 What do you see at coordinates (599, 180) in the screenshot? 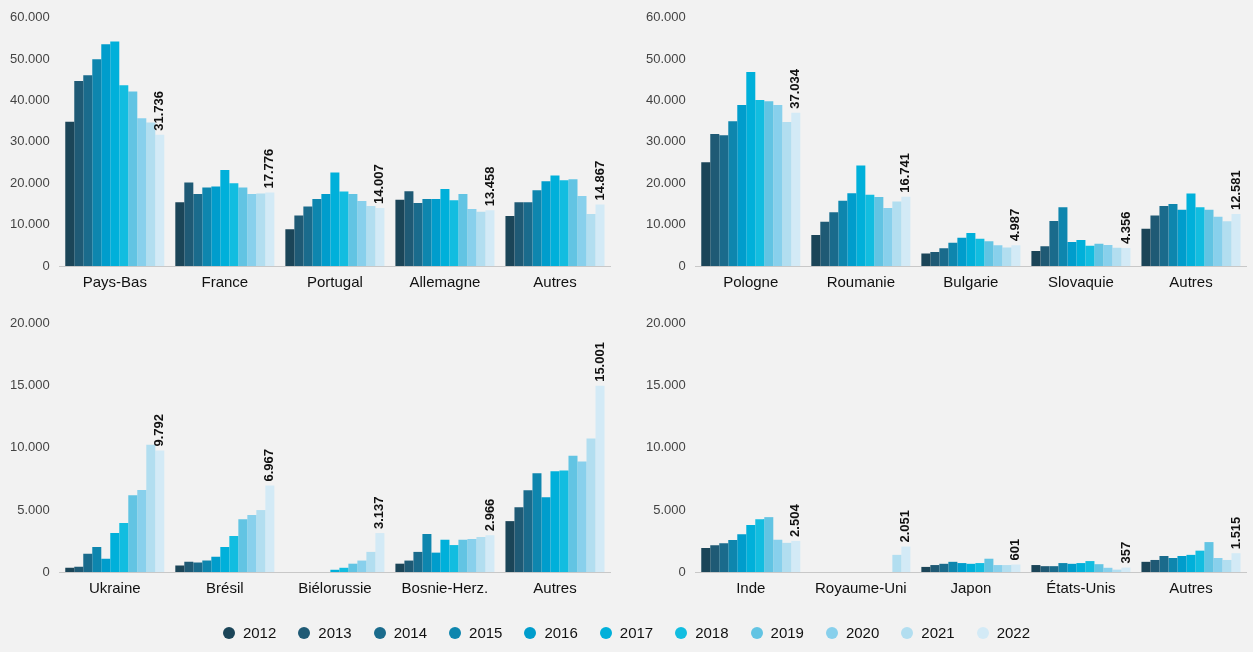
I see `data-label: 14.867` at bounding box center [599, 180].